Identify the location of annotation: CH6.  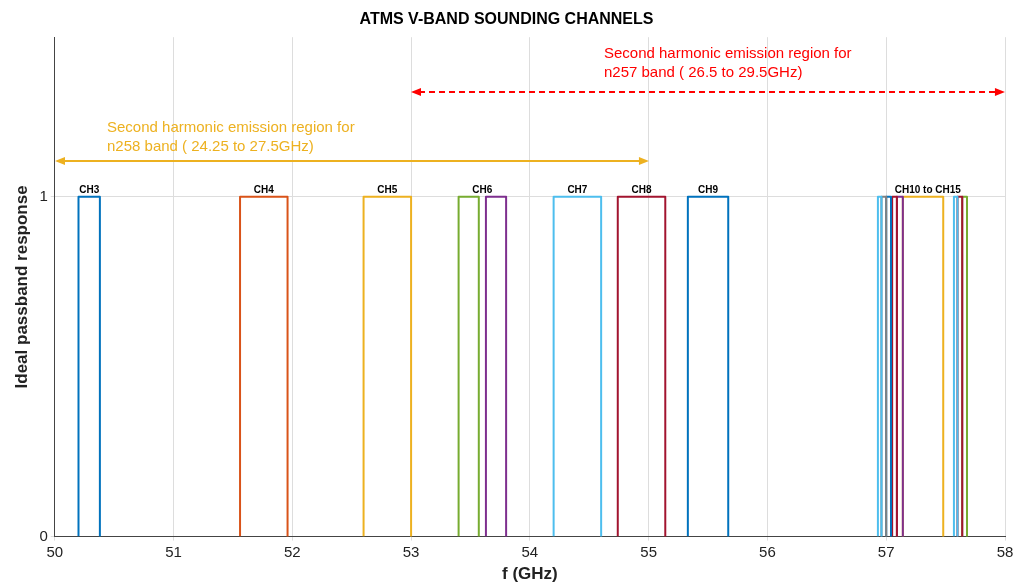
(482, 189).